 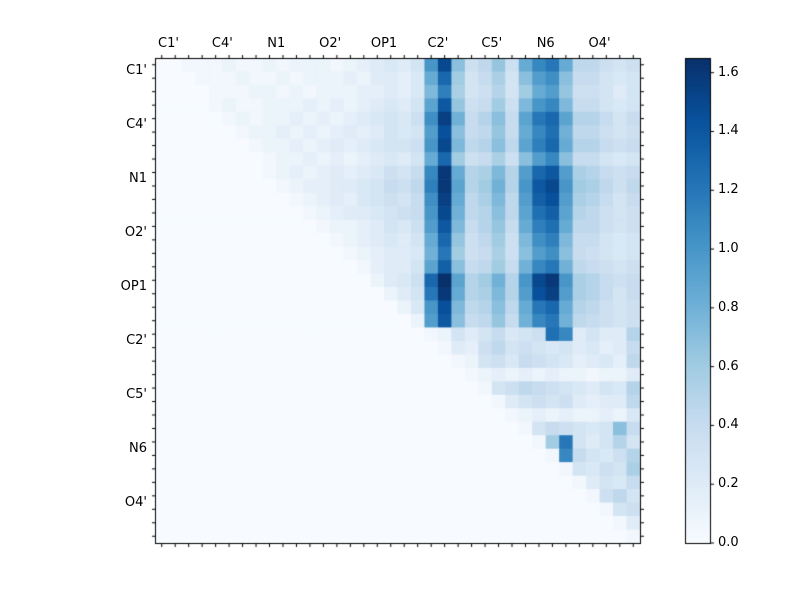 I want to click on colorbar-tick-label: 0.4, so click(x=728, y=425).